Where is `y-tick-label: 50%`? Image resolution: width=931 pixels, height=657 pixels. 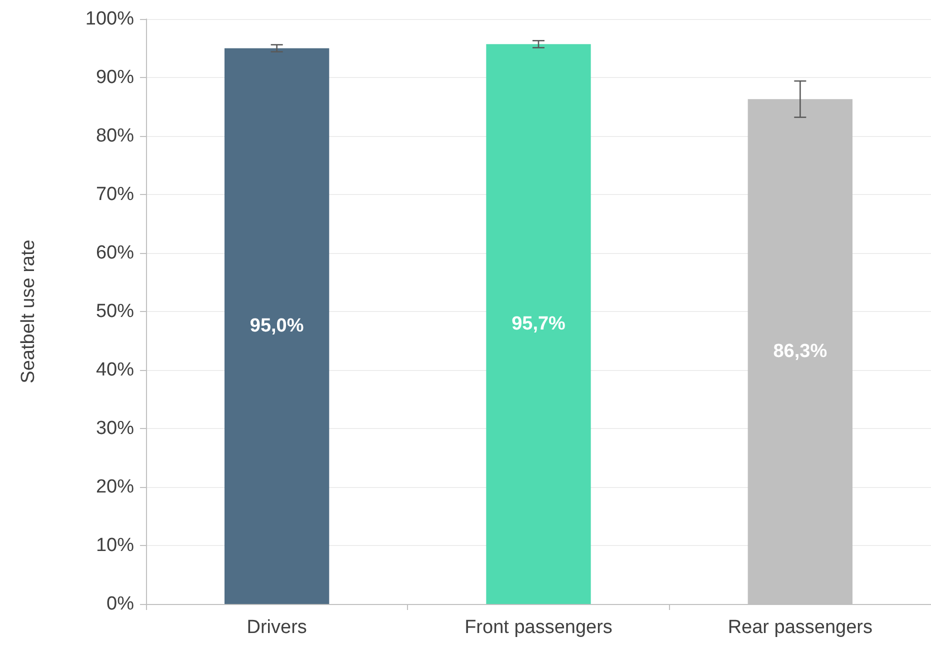 y-tick-label: 50% is located at coordinates (115, 311).